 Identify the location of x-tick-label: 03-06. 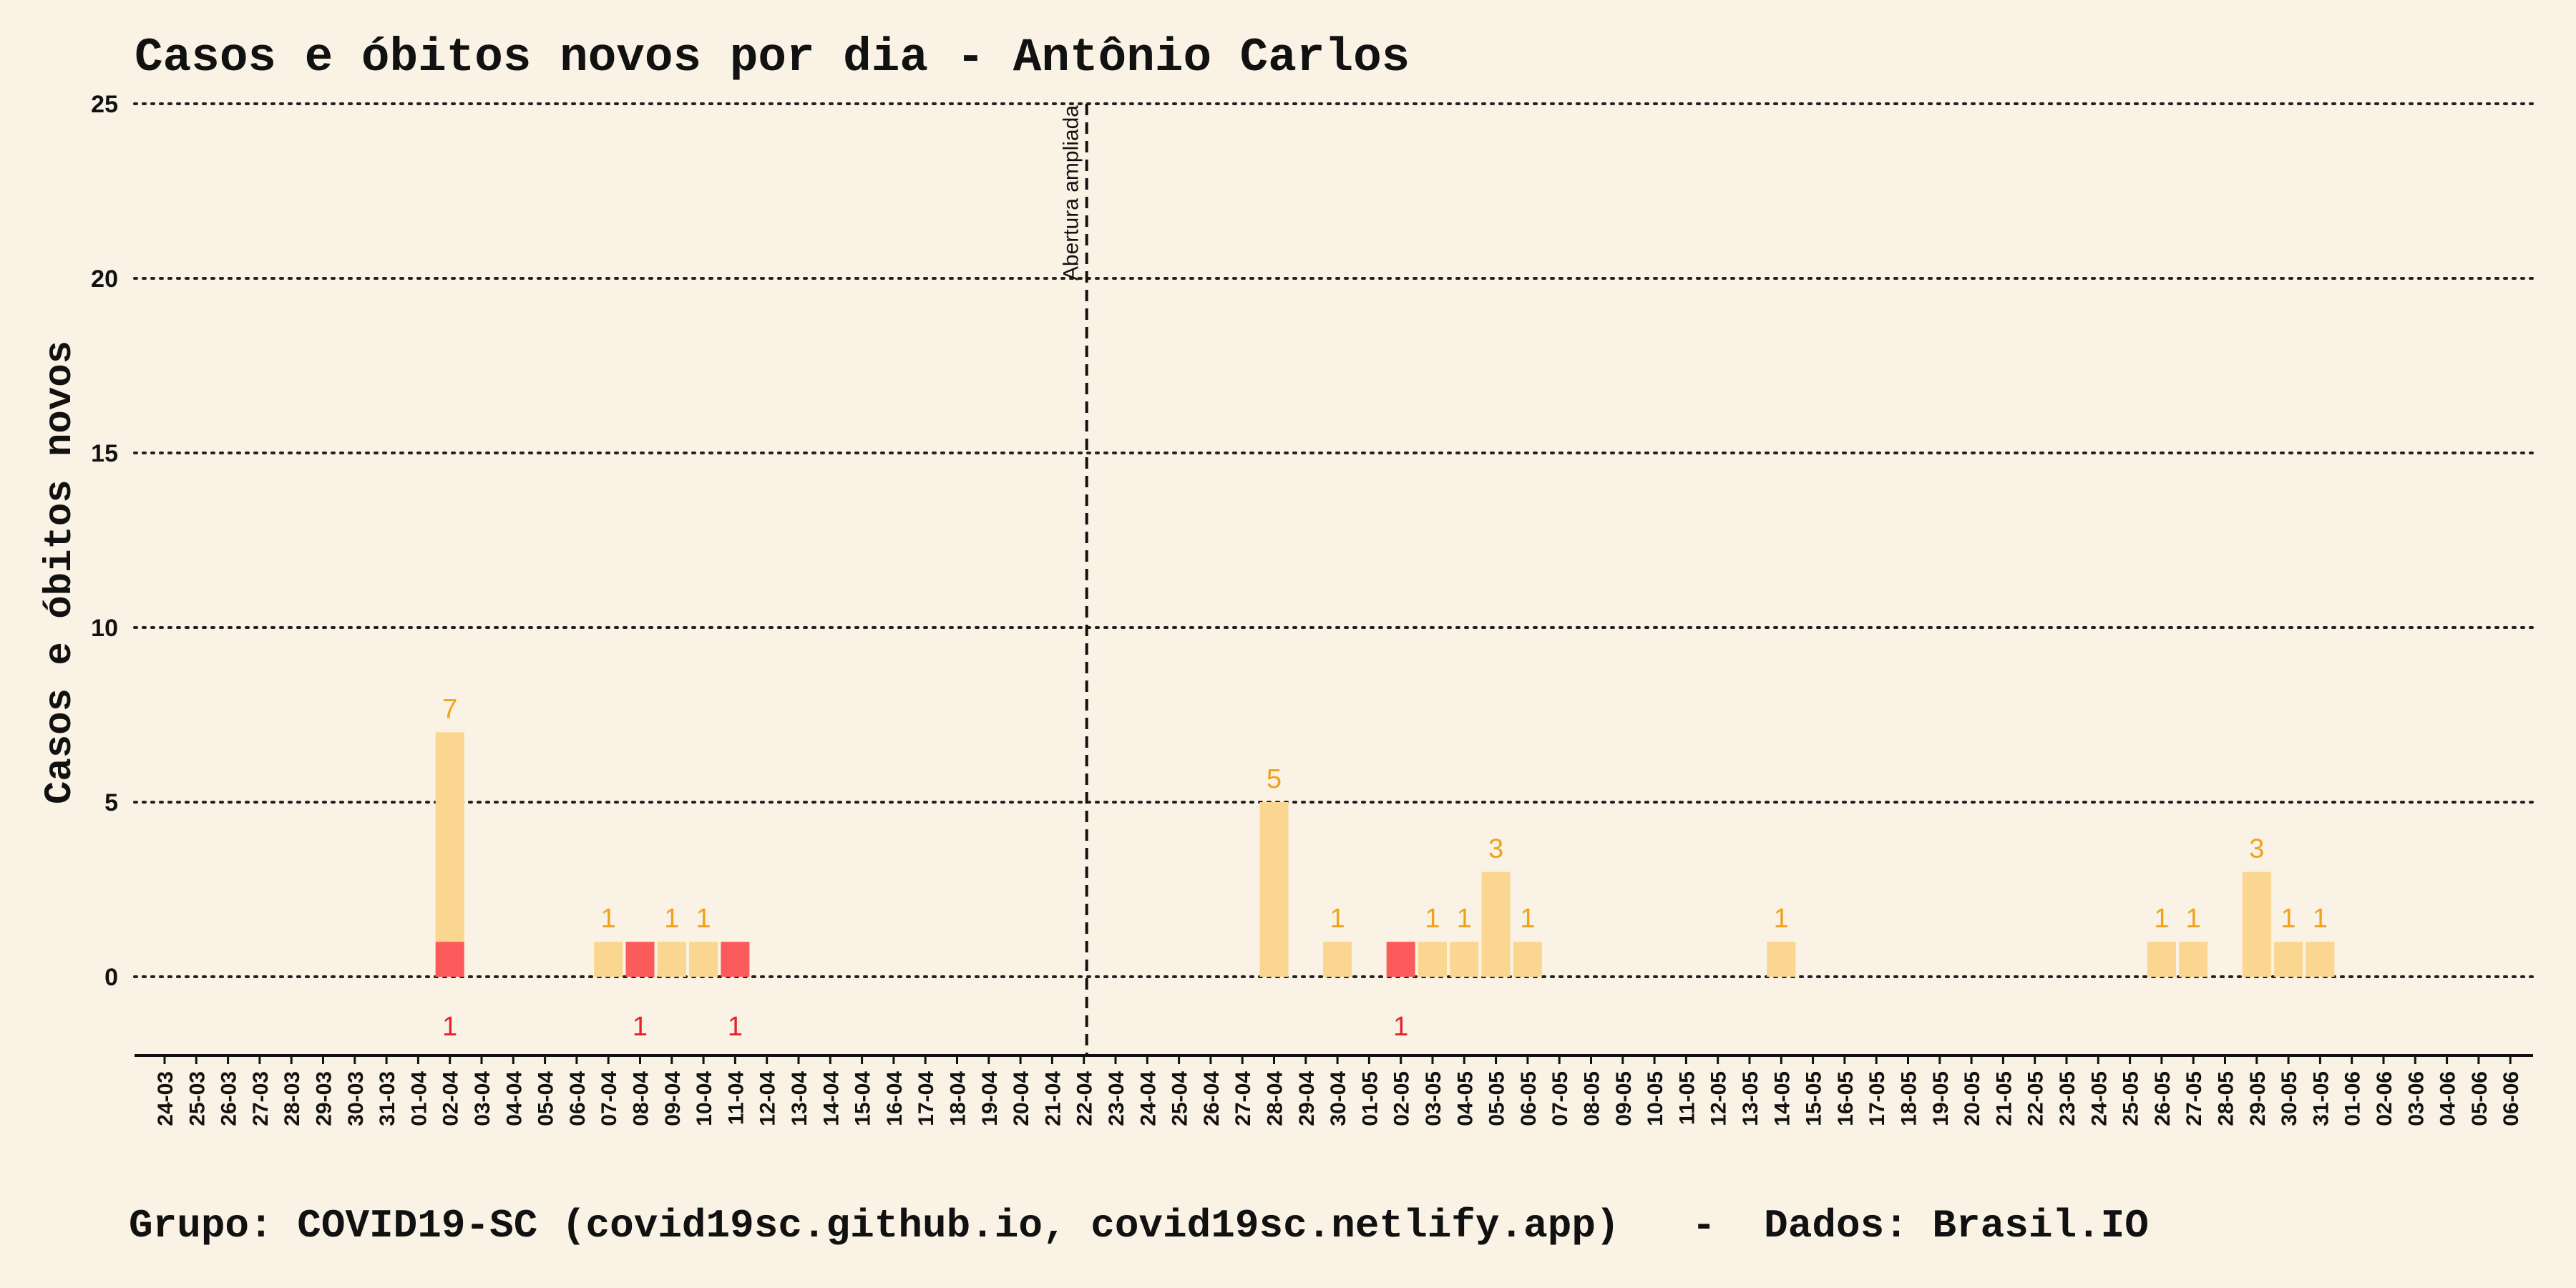
(2416, 1098).